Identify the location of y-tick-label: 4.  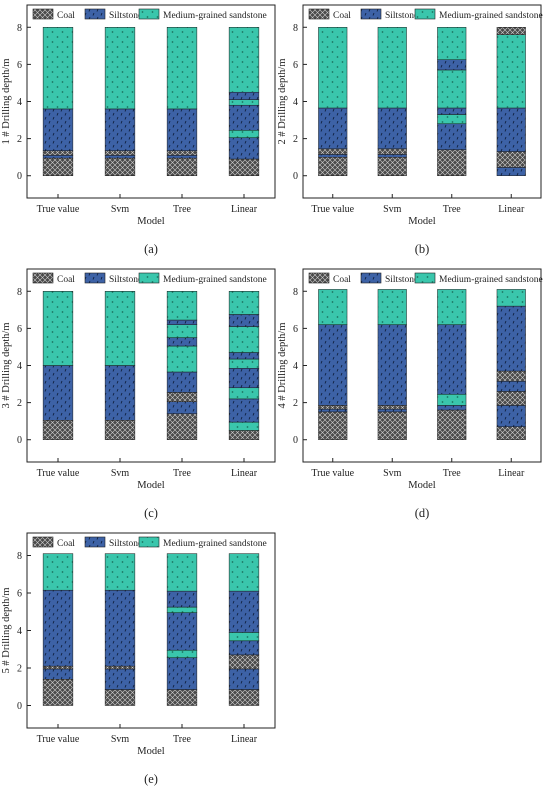
(19, 102).